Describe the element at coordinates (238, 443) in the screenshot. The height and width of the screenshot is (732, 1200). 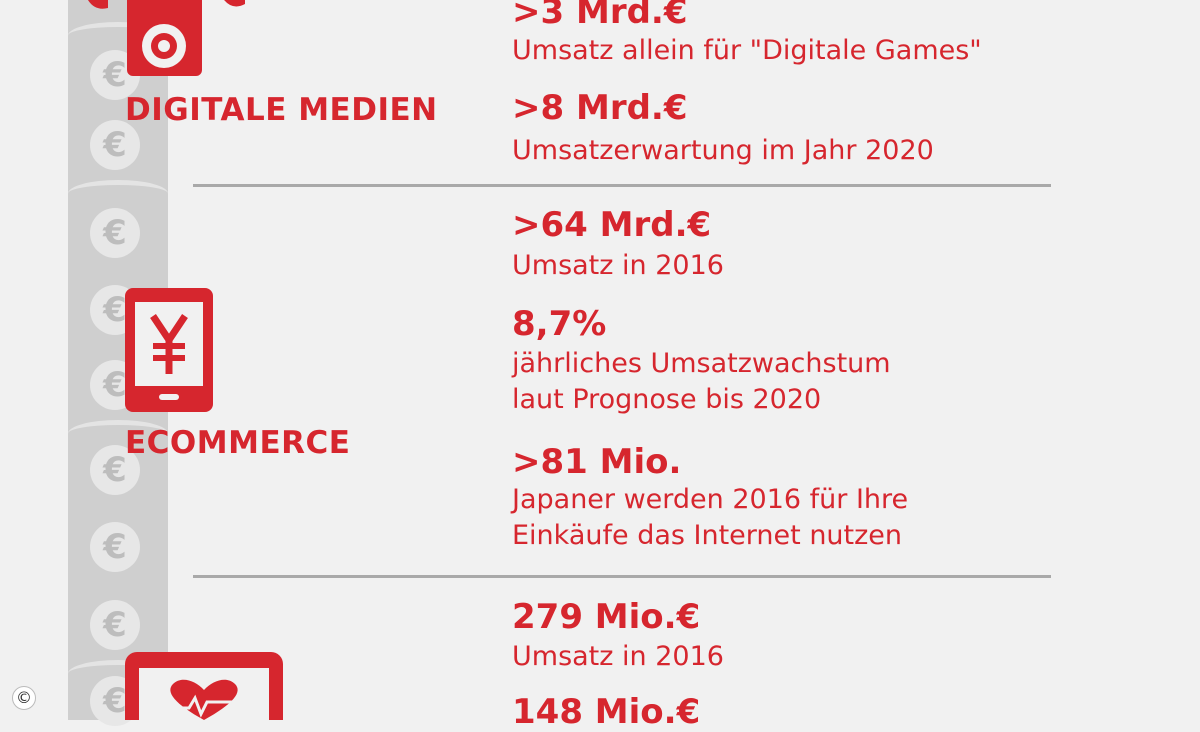
I see `section-label-ecommerce: ECOMMERCE` at that location.